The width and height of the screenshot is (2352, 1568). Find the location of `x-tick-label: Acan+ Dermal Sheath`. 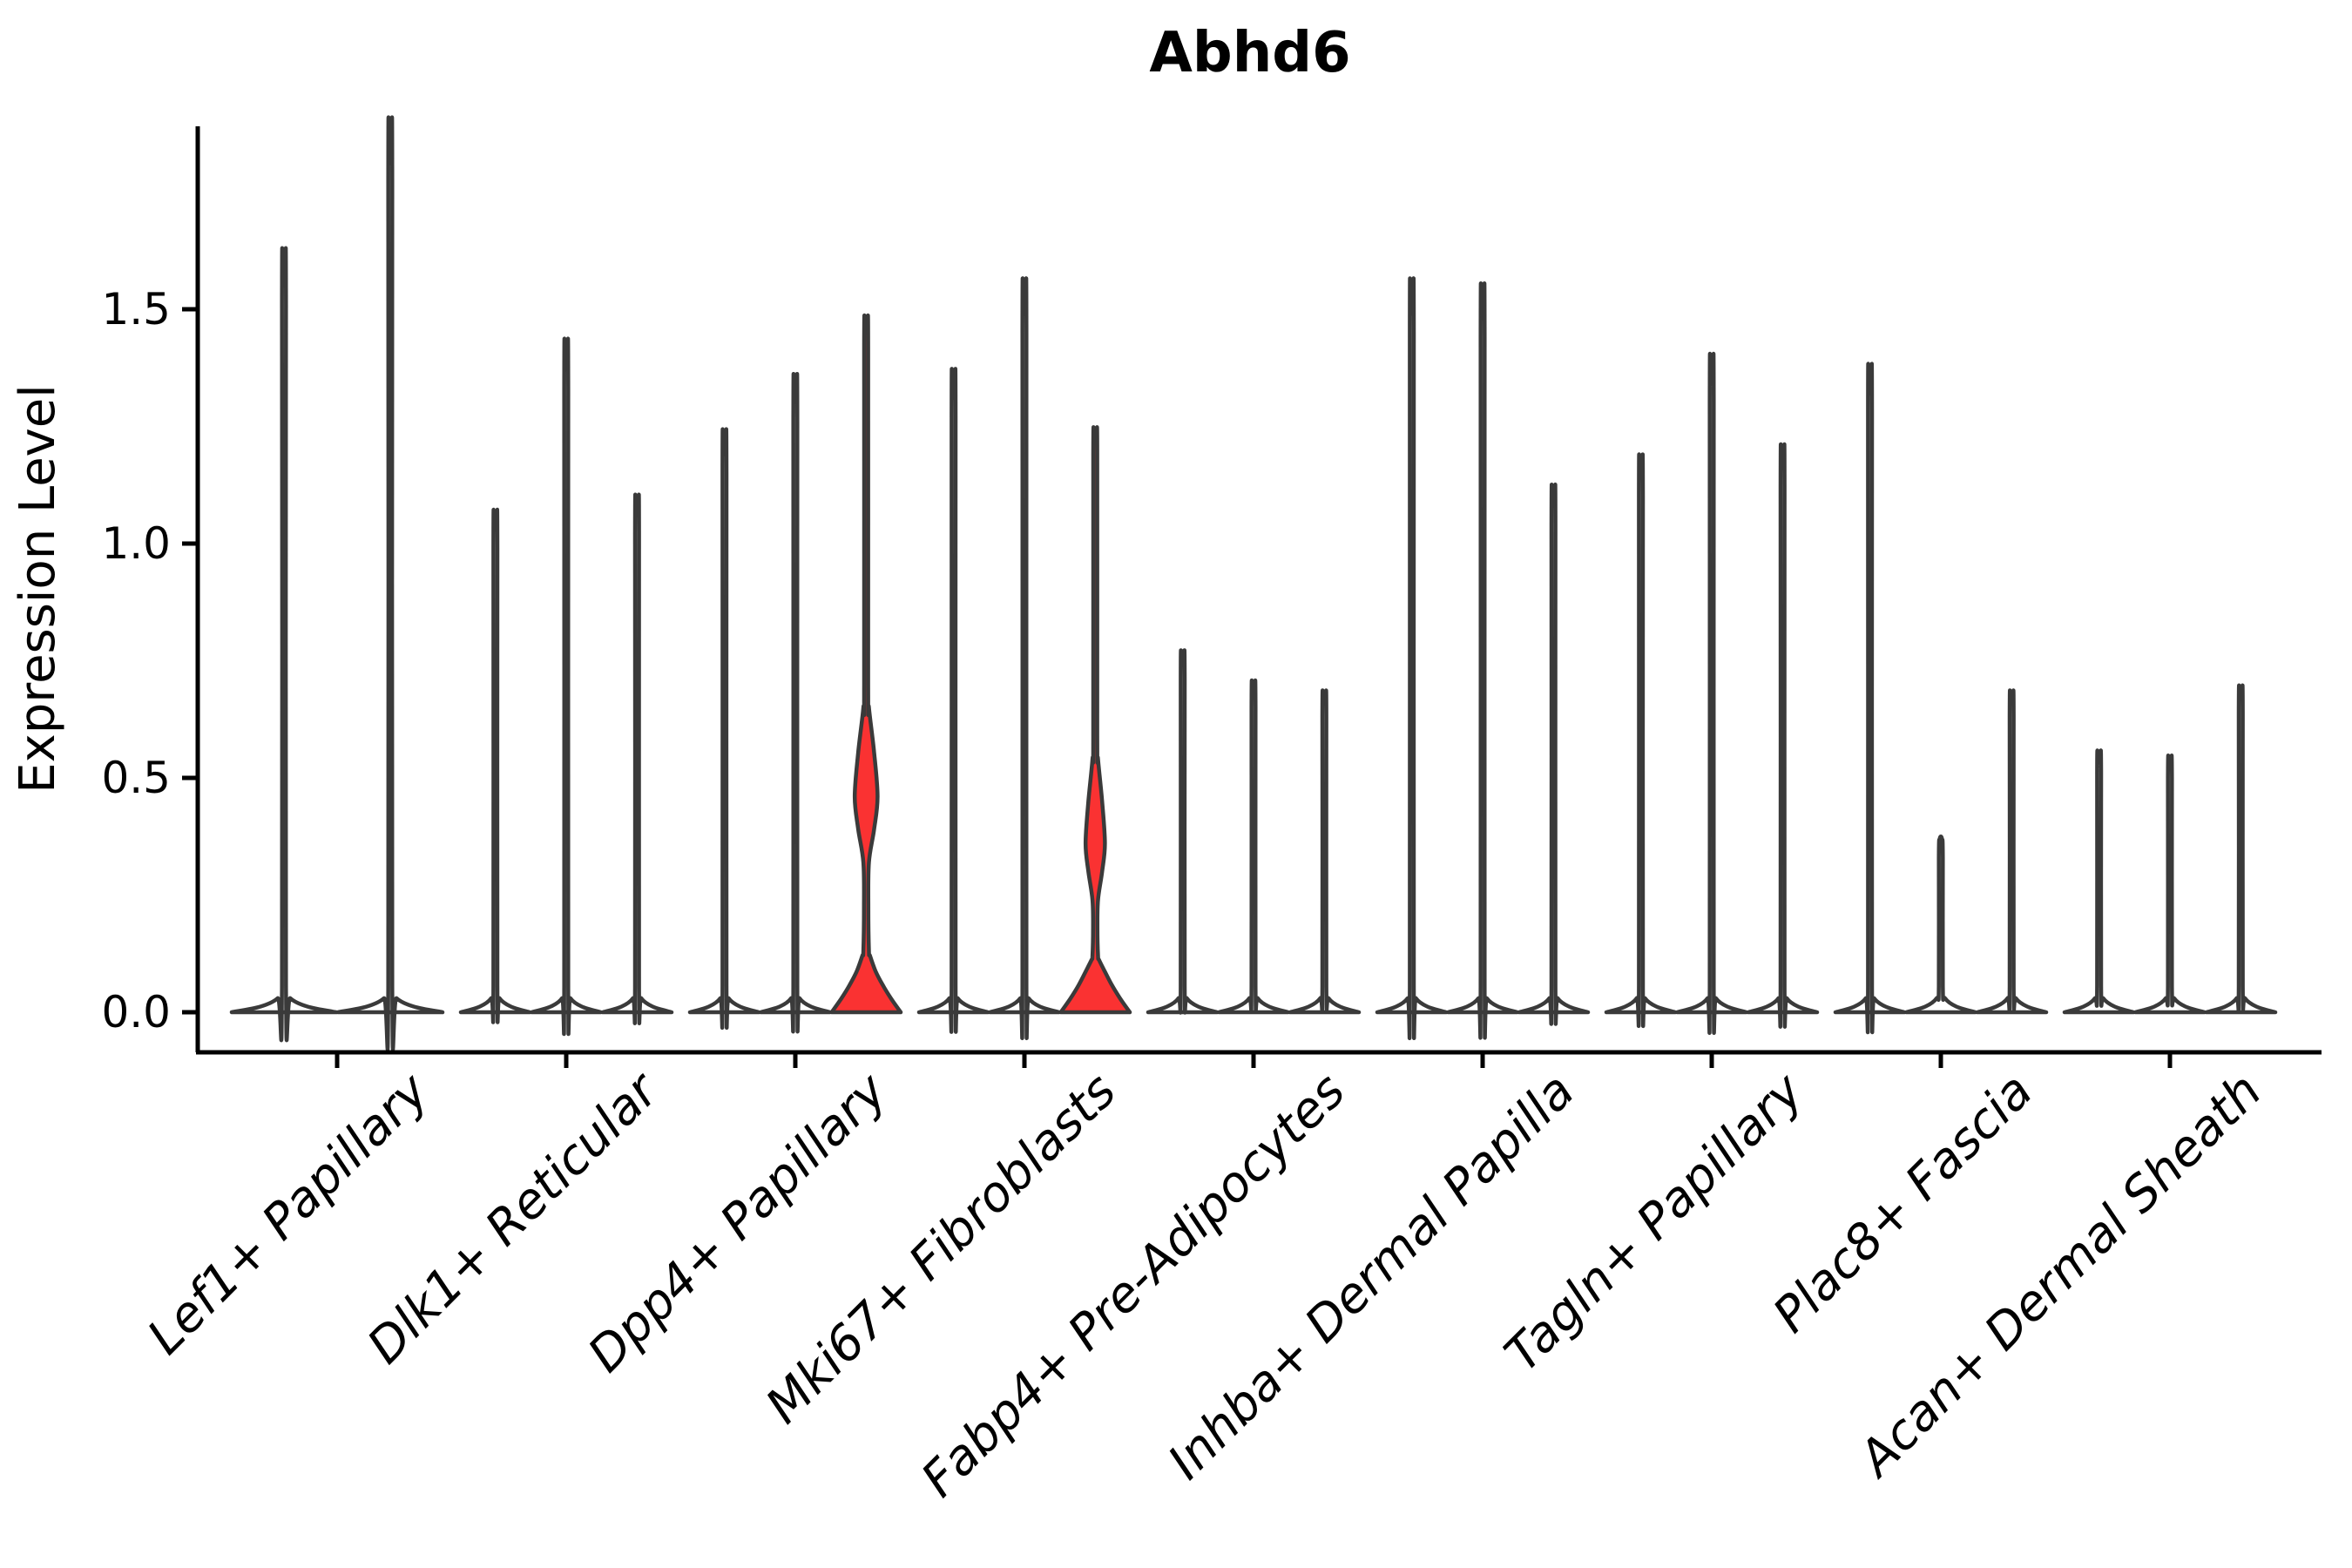

x-tick-label: Acan+ Dermal Sheath is located at coordinates (2060, 1276).